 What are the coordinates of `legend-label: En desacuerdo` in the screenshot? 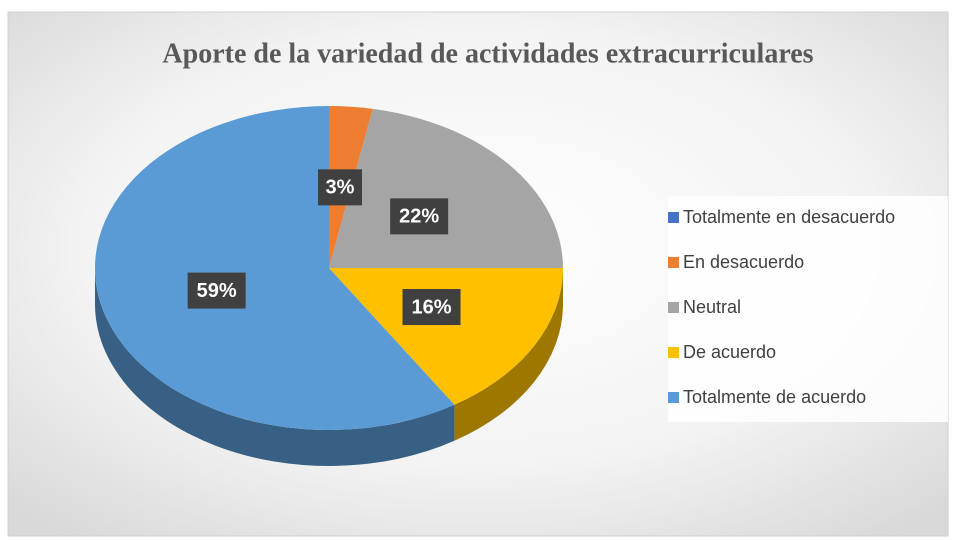 It's located at (743, 262).